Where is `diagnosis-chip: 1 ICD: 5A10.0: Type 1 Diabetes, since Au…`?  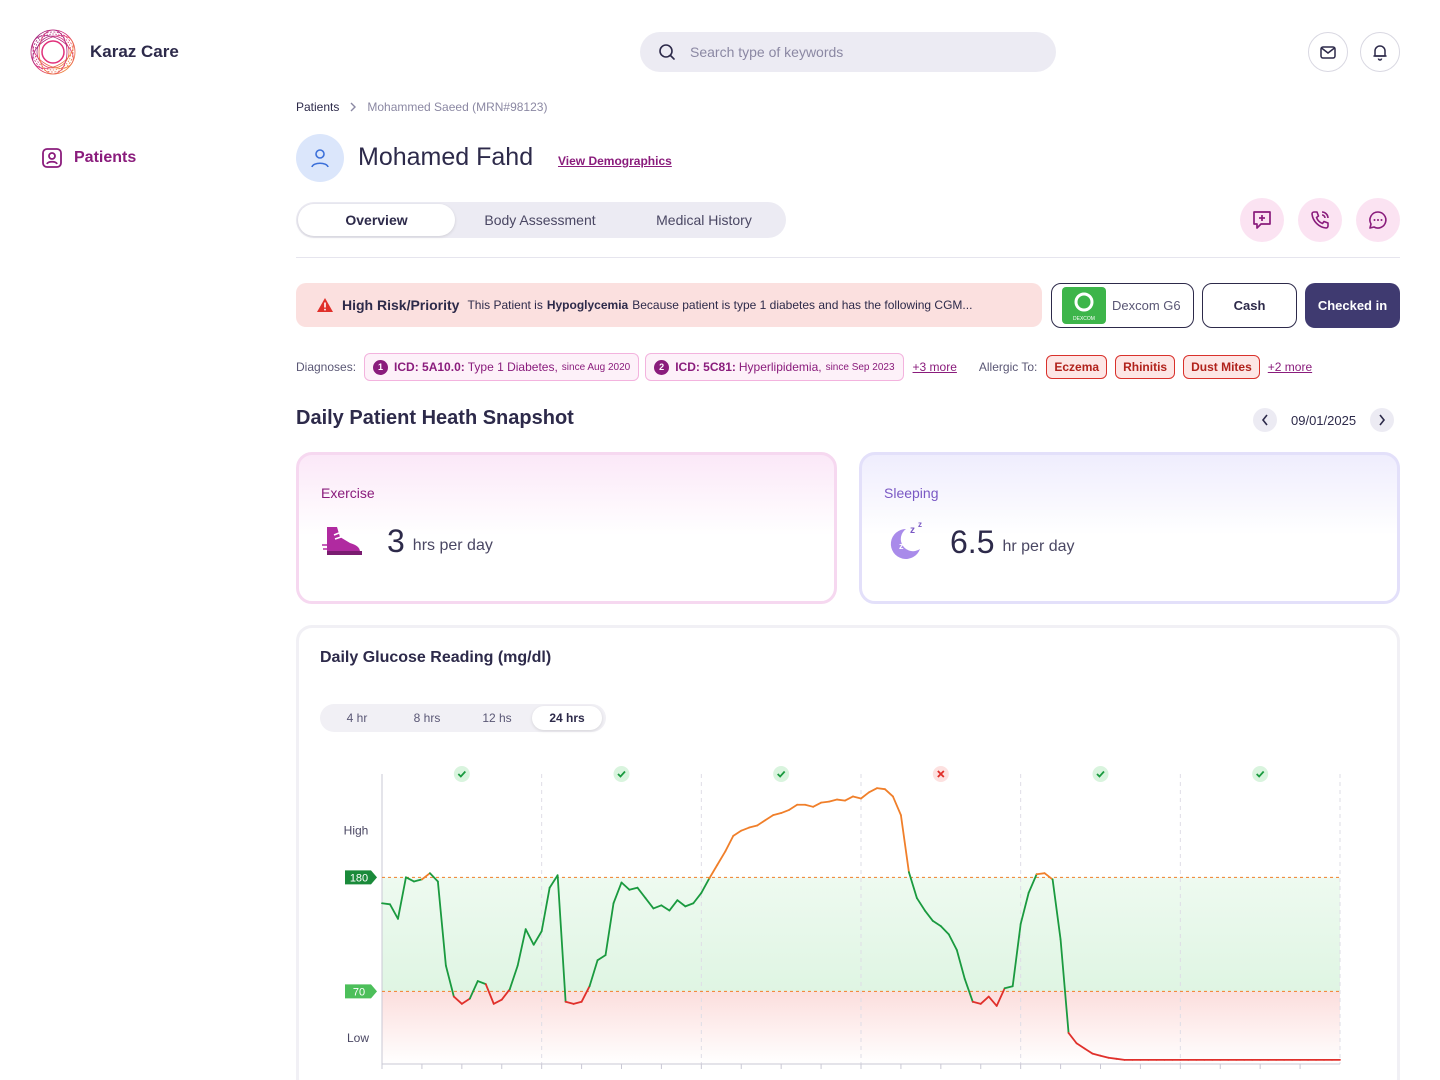
diagnosis-chip: 1 ICD: 5A10.0: Type 1 Diabetes, since Au… is located at coordinates (502, 367).